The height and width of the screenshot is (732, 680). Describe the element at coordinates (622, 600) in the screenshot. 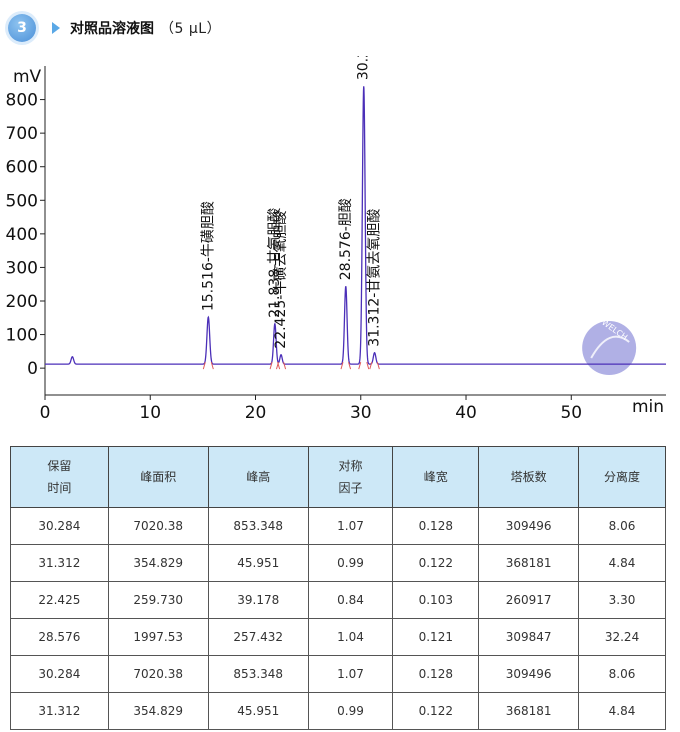

I see `table-cell: 3.30` at that location.